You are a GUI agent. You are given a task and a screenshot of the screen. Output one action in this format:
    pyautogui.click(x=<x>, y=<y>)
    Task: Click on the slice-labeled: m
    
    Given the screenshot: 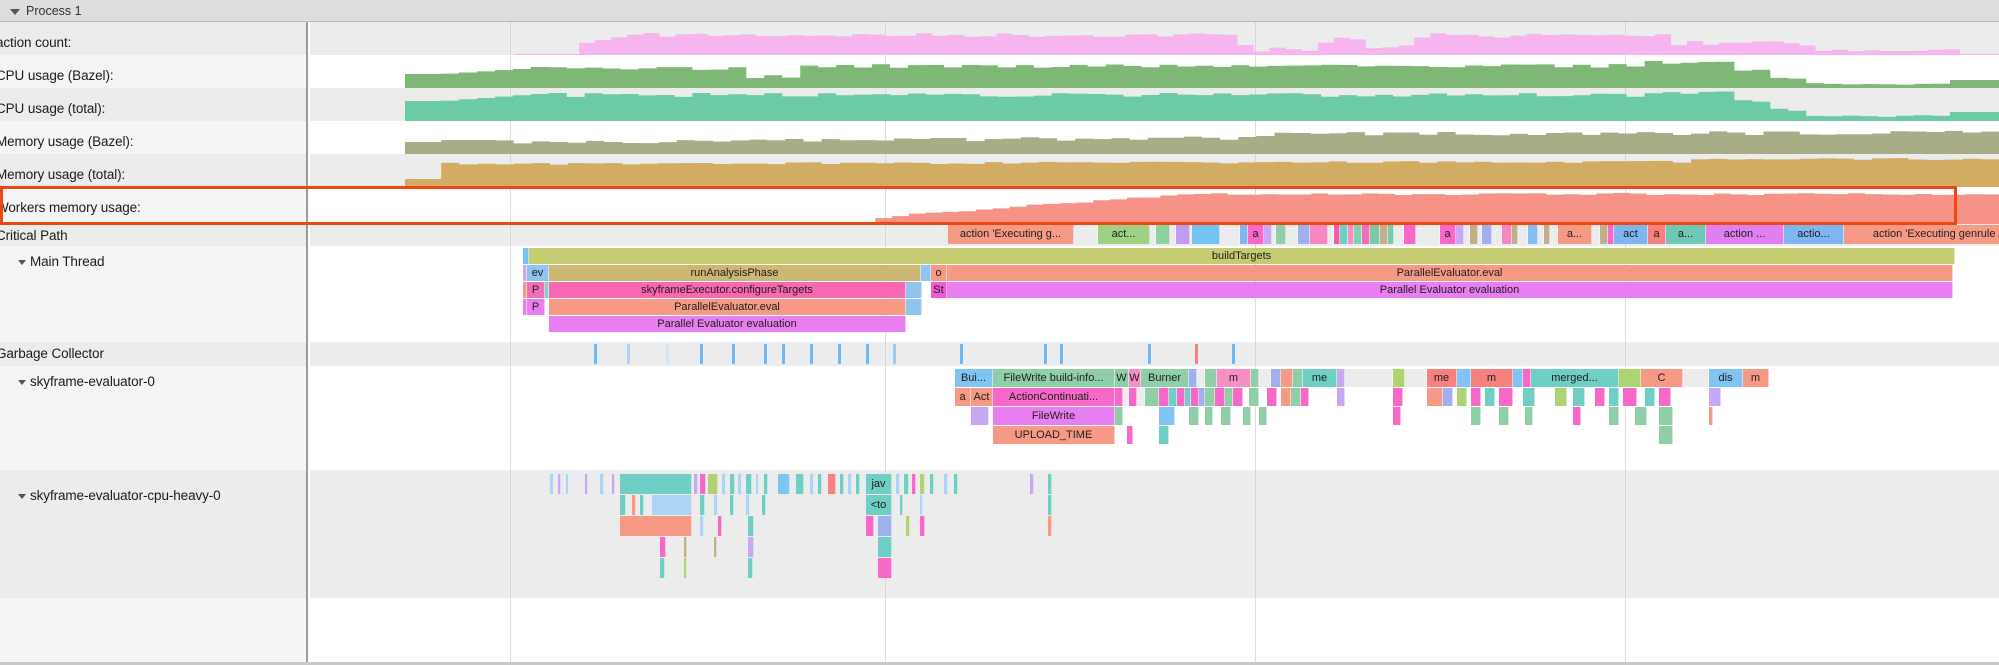 What is the action you would take?
    pyautogui.click(x=1756, y=378)
    